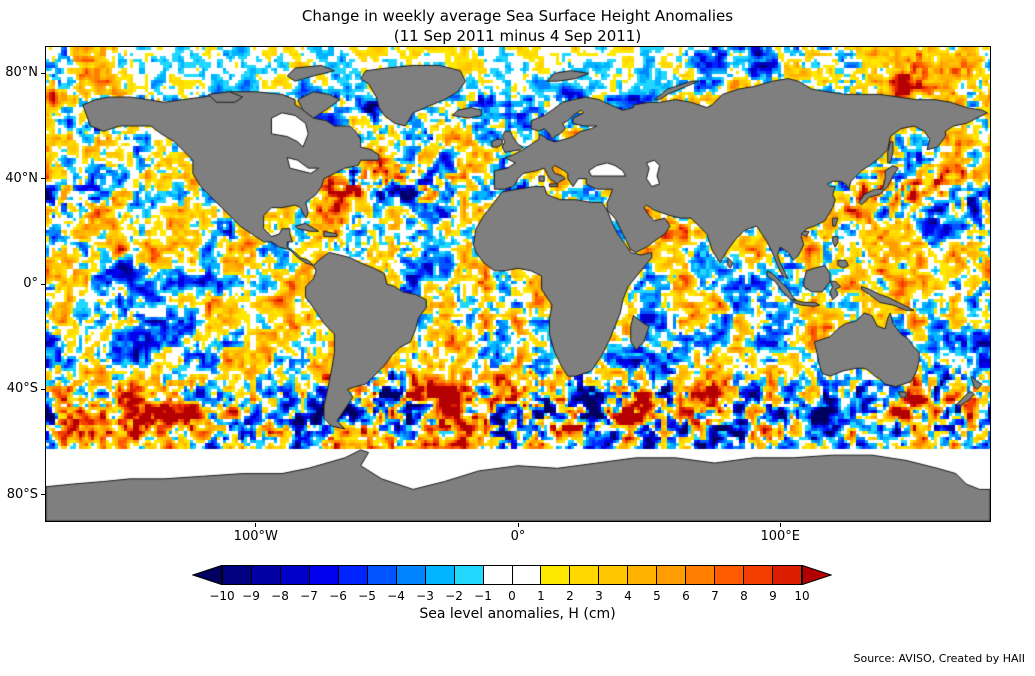  Describe the element at coordinates (780, 536) in the screenshot. I see `x-tick-label: 100°E` at that location.